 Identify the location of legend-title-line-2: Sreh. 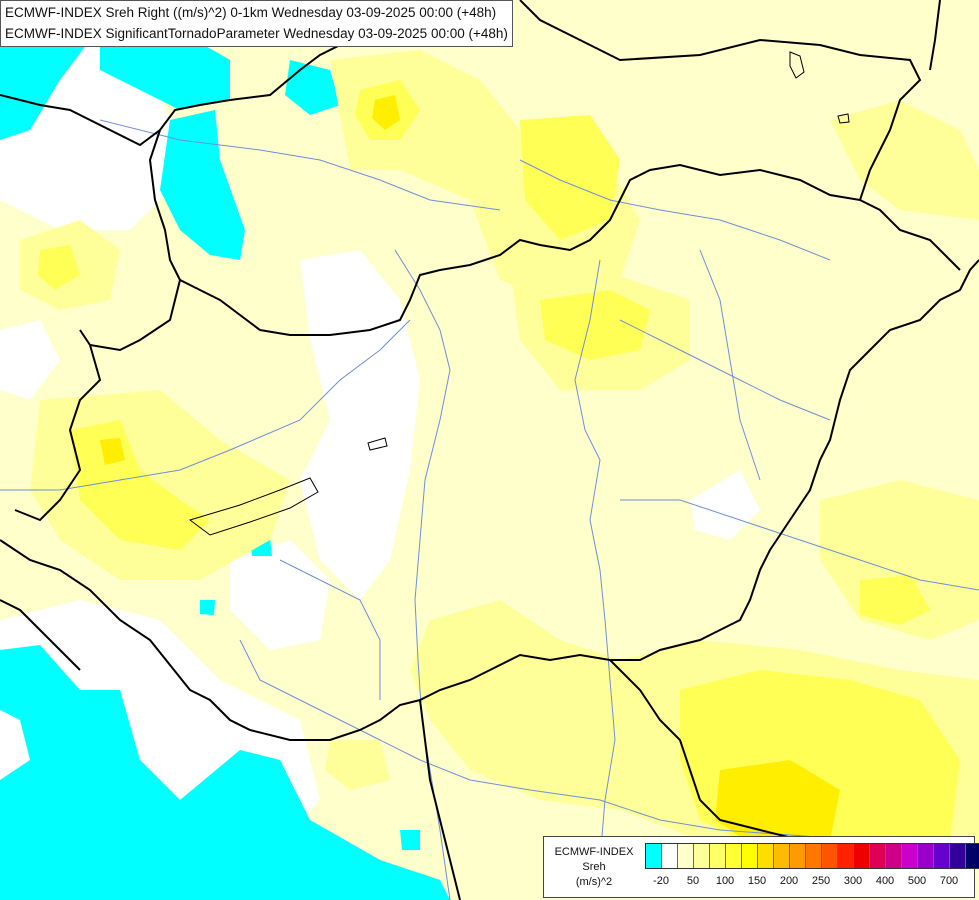
(594, 867).